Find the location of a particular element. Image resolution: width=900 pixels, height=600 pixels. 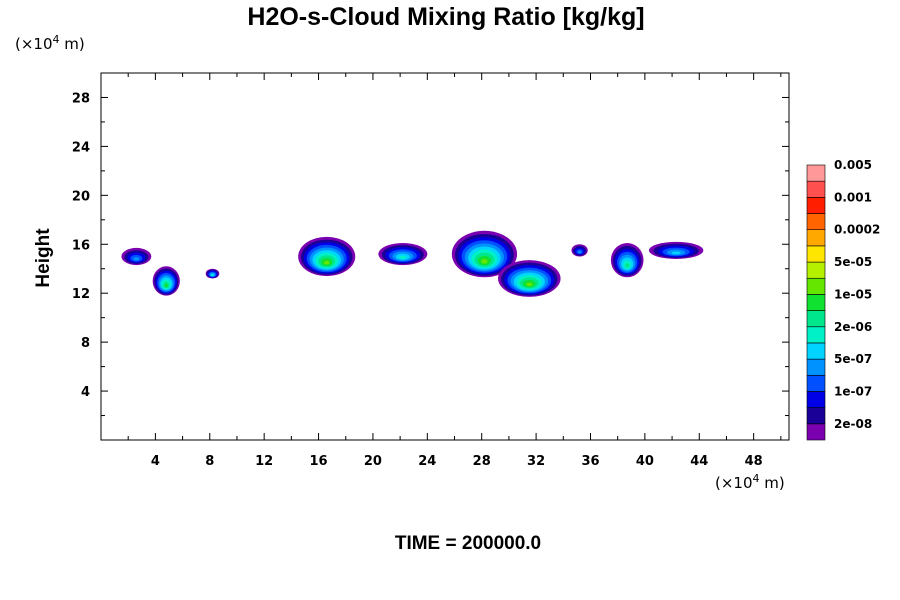

colorbar-label: 0.005 is located at coordinates (853, 165).